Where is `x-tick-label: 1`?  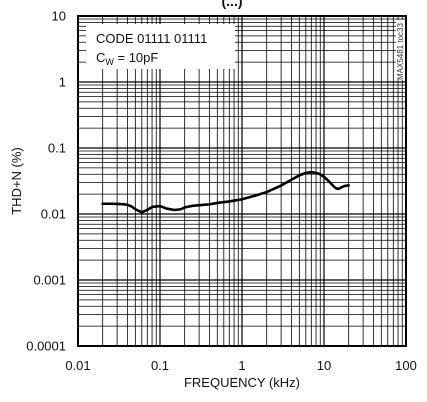
x-tick-label: 1 is located at coordinates (241, 365).